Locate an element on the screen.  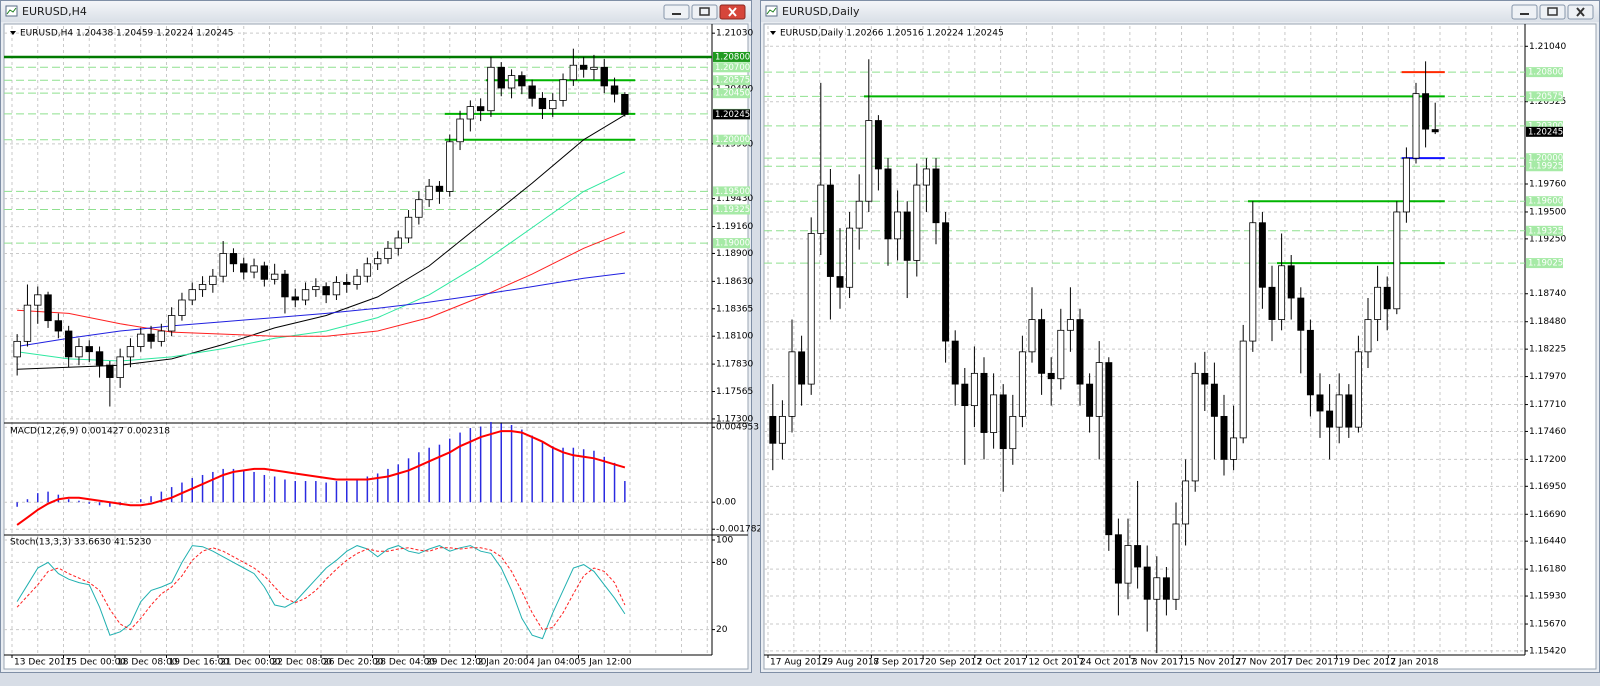
level-label: 1.20700 is located at coordinates (732, 68).